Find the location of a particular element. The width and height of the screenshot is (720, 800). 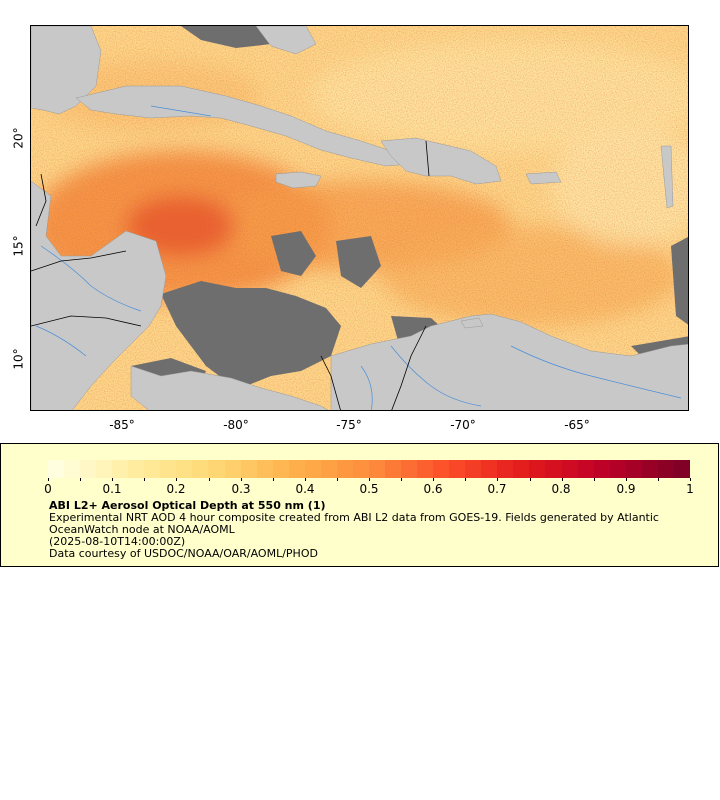

land-cuba is located at coordinates (243, 126).